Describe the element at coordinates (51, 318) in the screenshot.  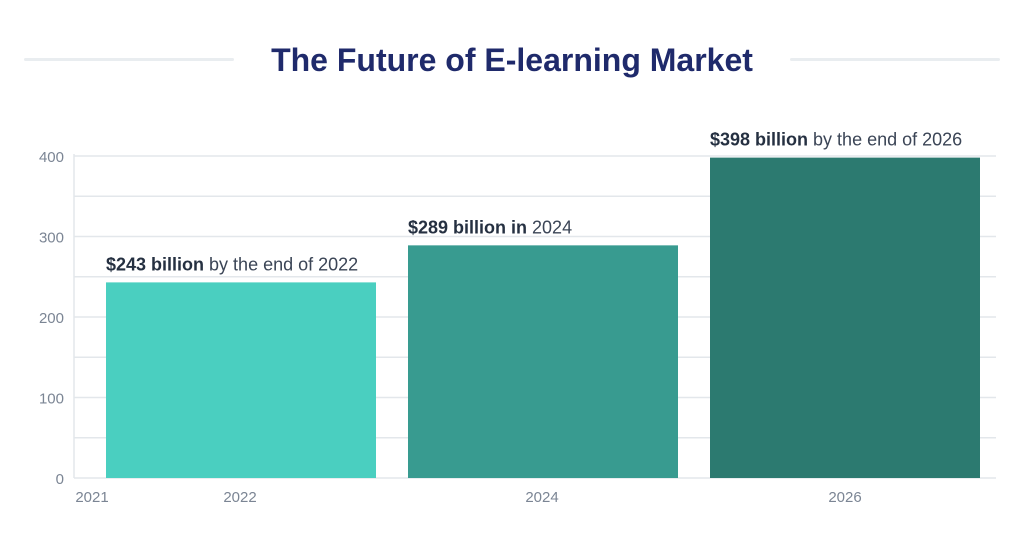
I see `y-tick-label: 200` at that location.